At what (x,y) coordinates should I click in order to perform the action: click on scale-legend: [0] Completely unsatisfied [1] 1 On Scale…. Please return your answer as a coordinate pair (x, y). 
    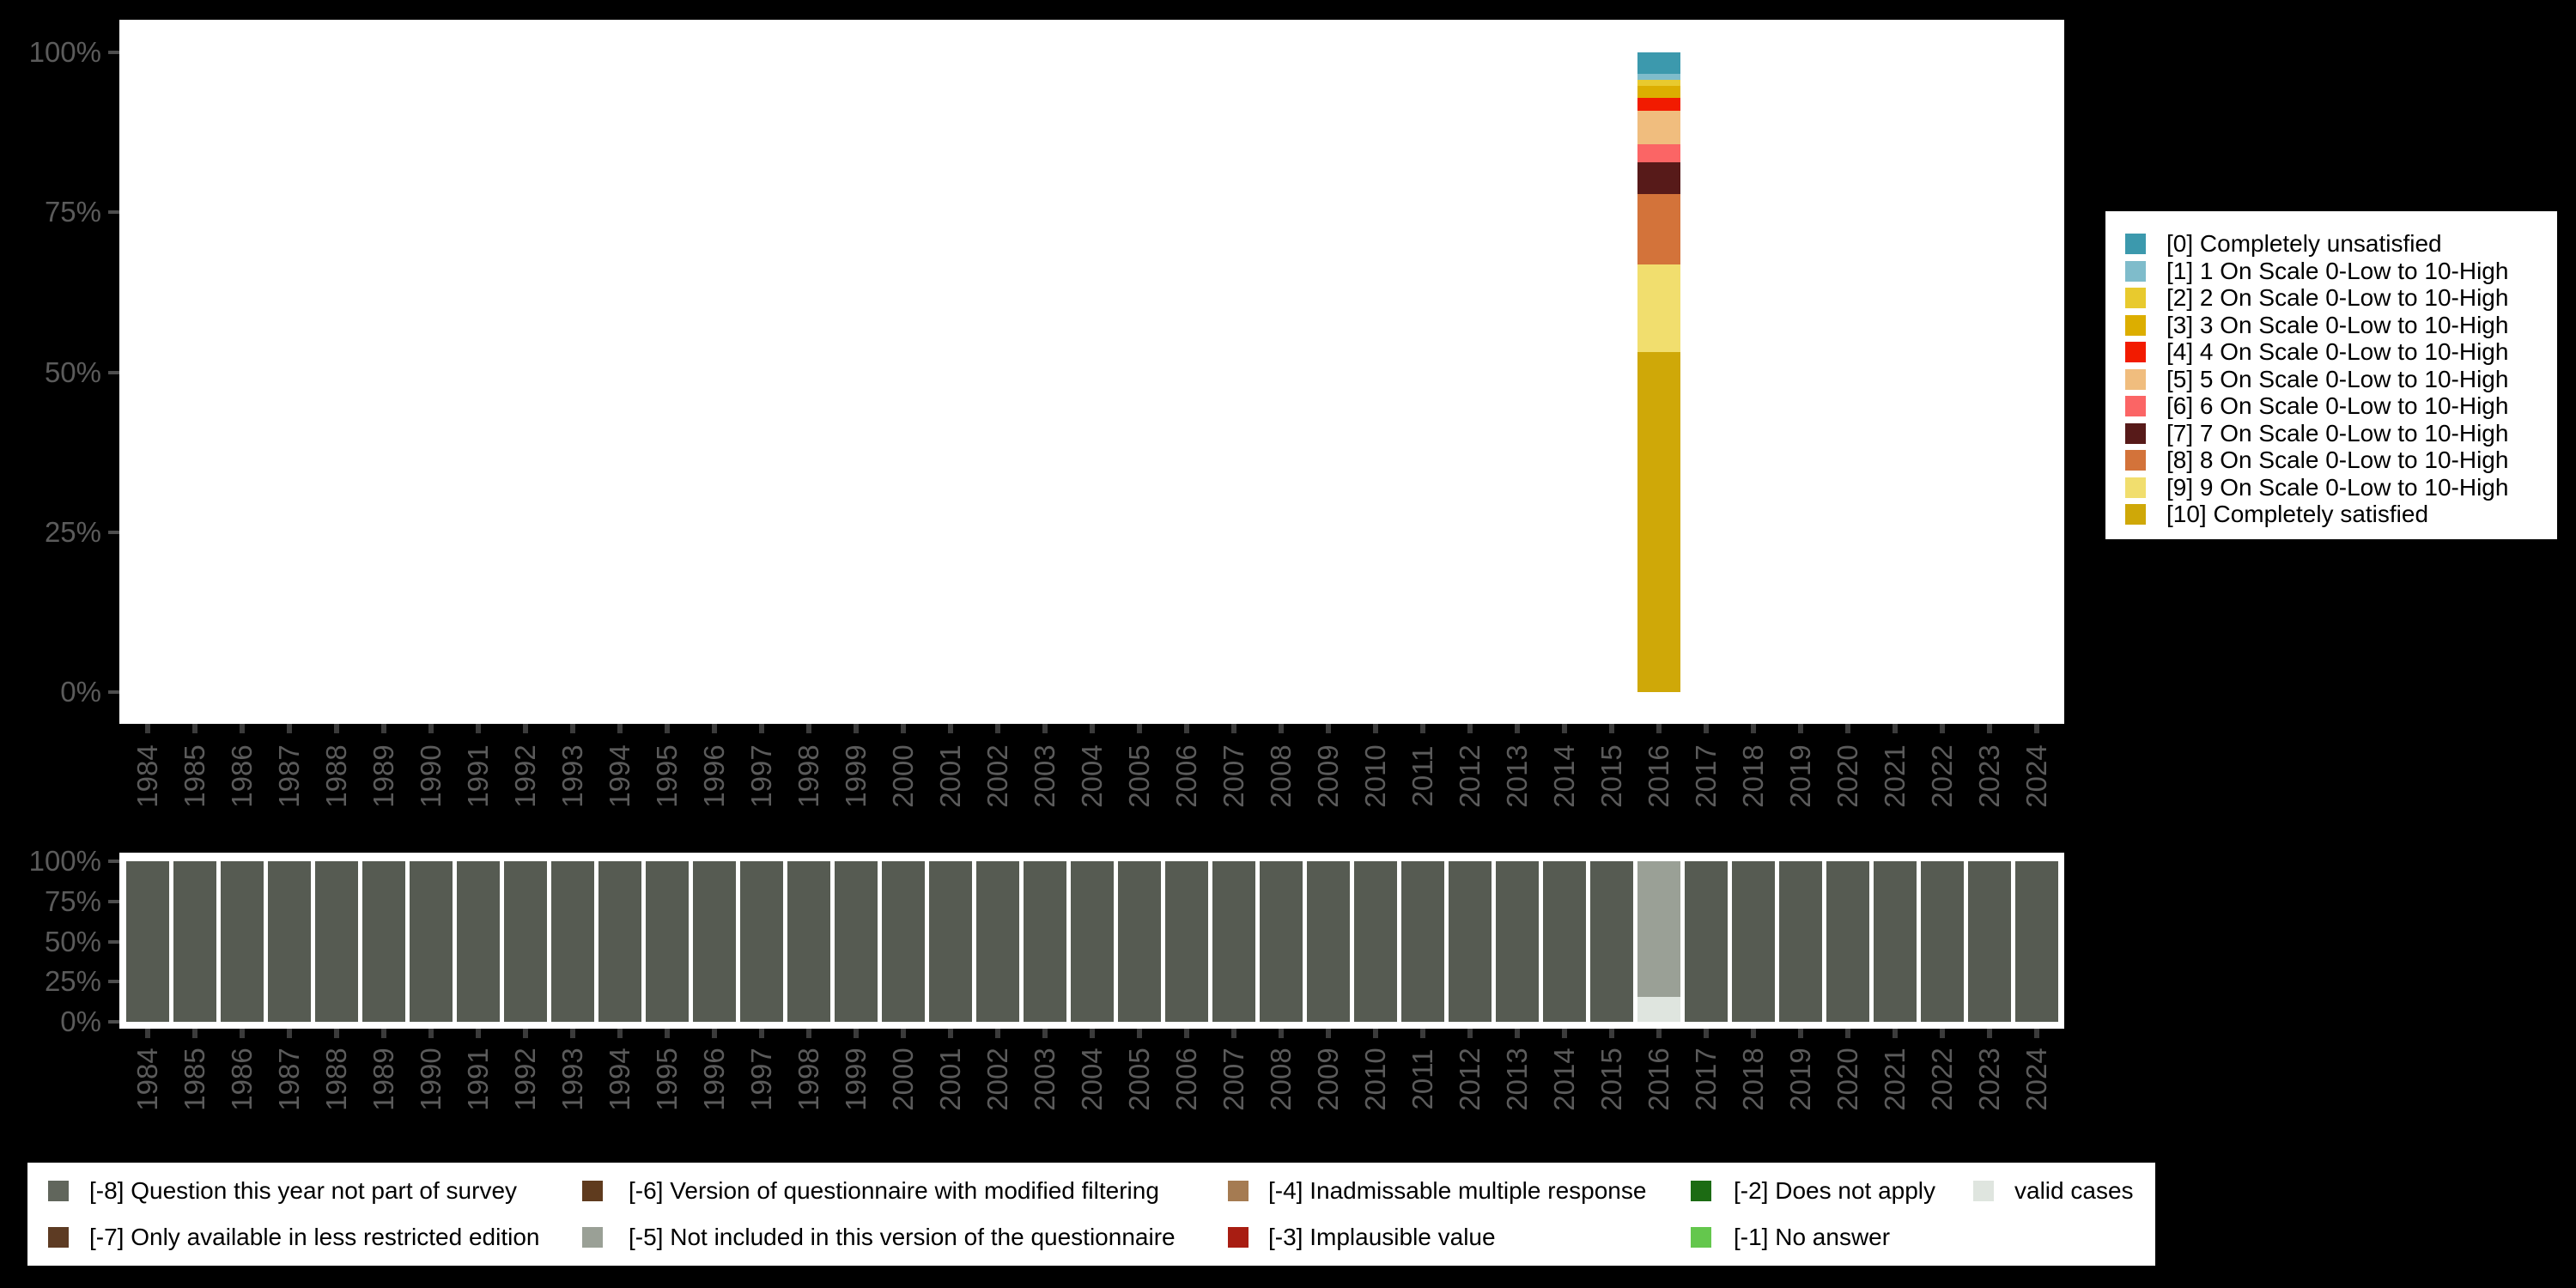
    Looking at the image, I should click on (2331, 375).